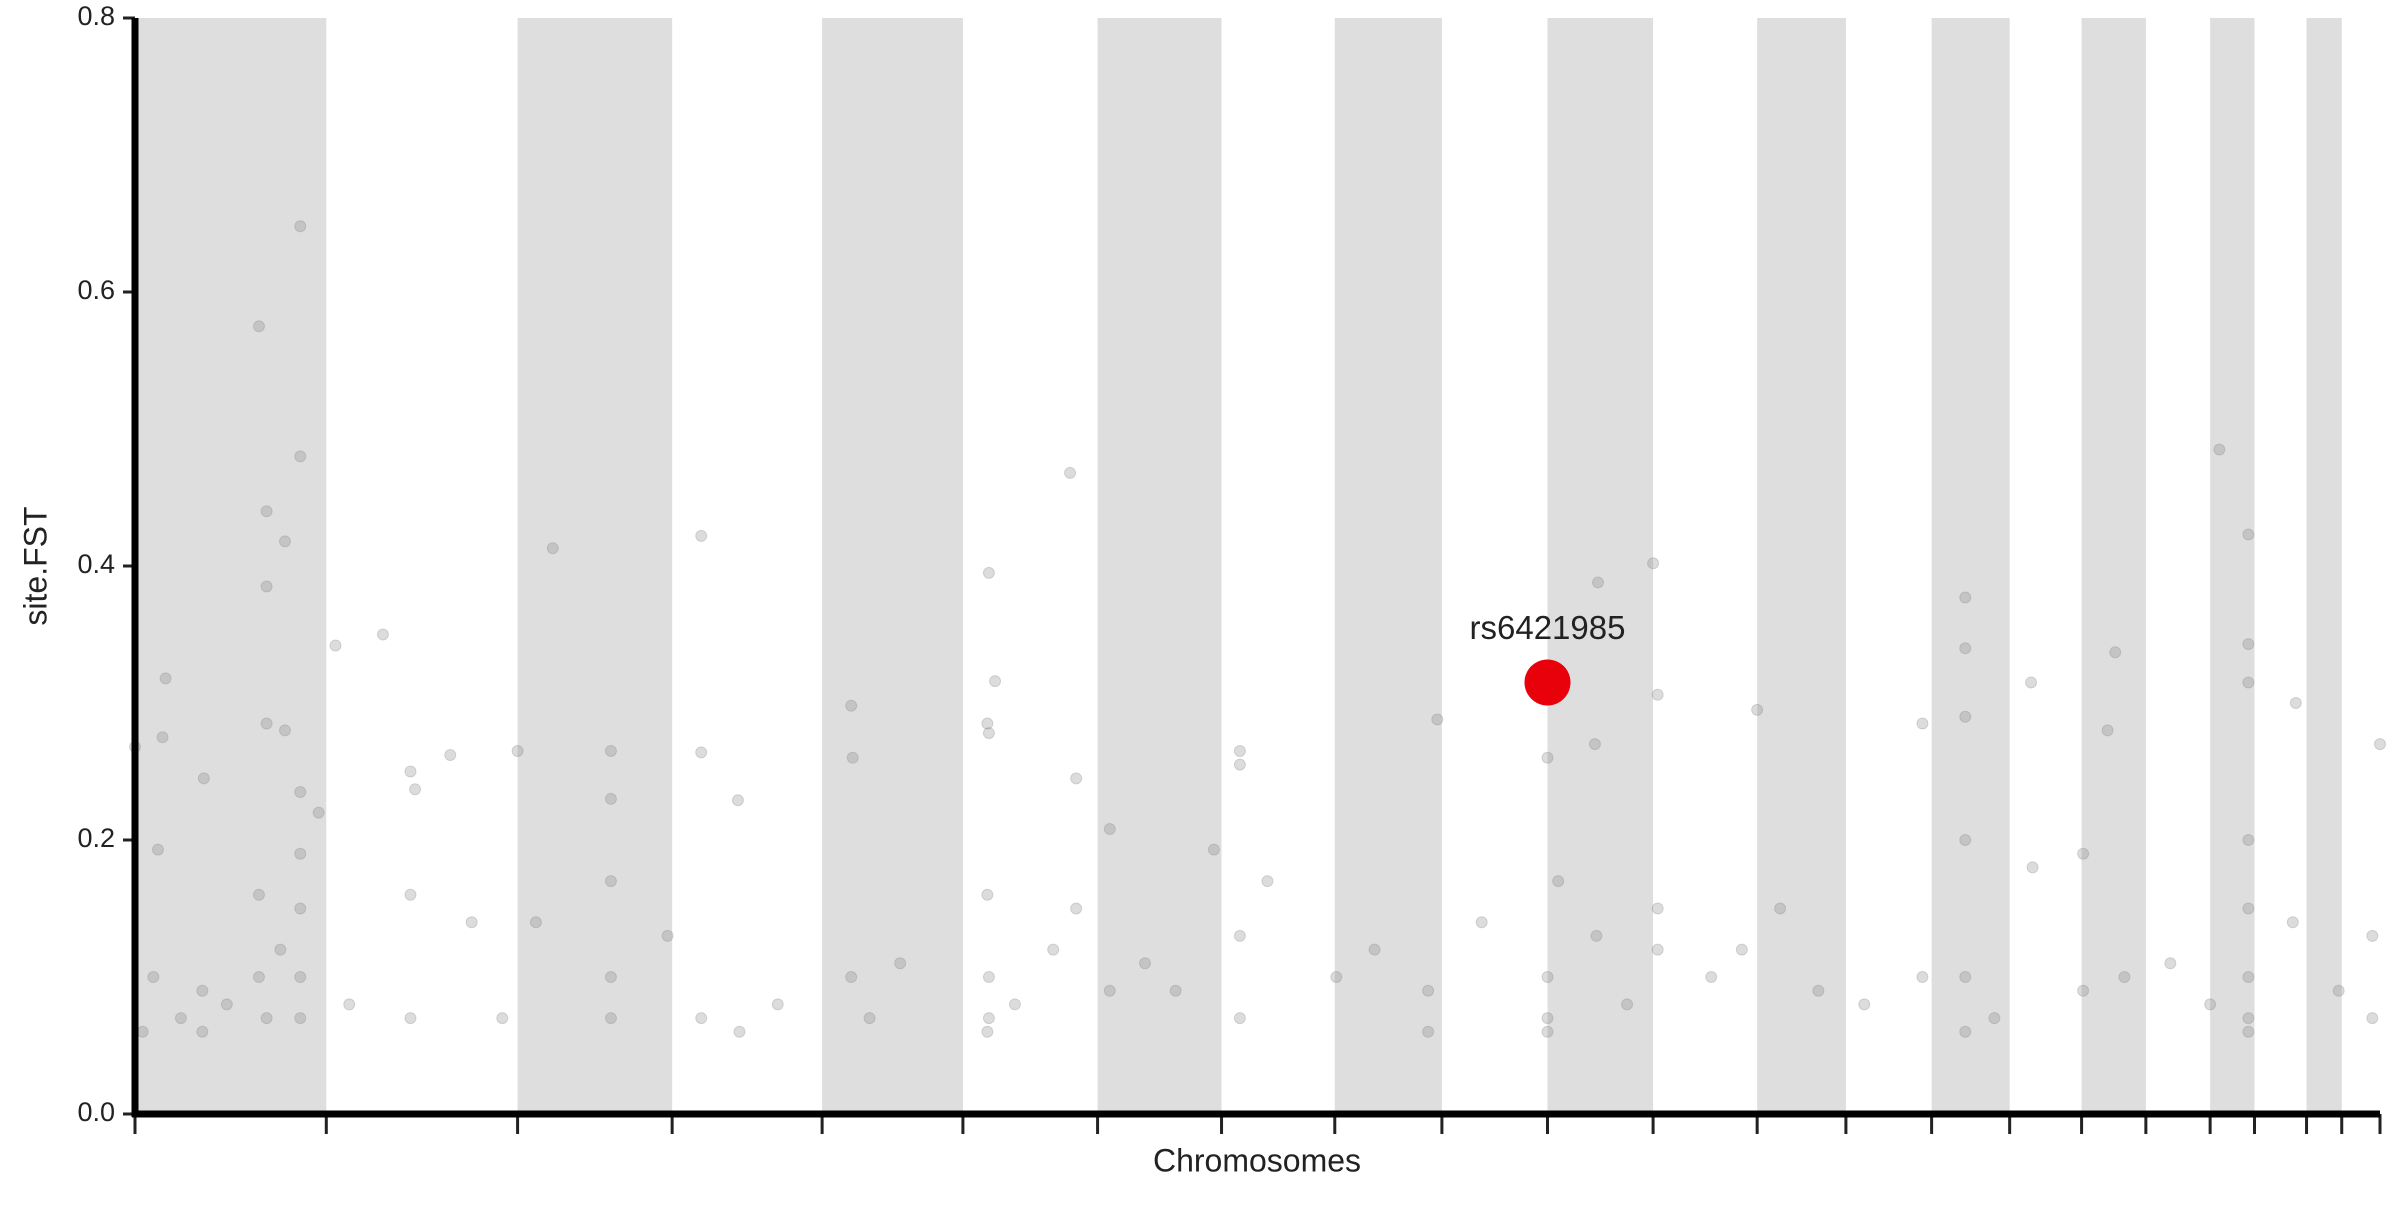  What do you see at coordinates (96, 564) in the screenshot?
I see `y-tick-label: 0.4` at bounding box center [96, 564].